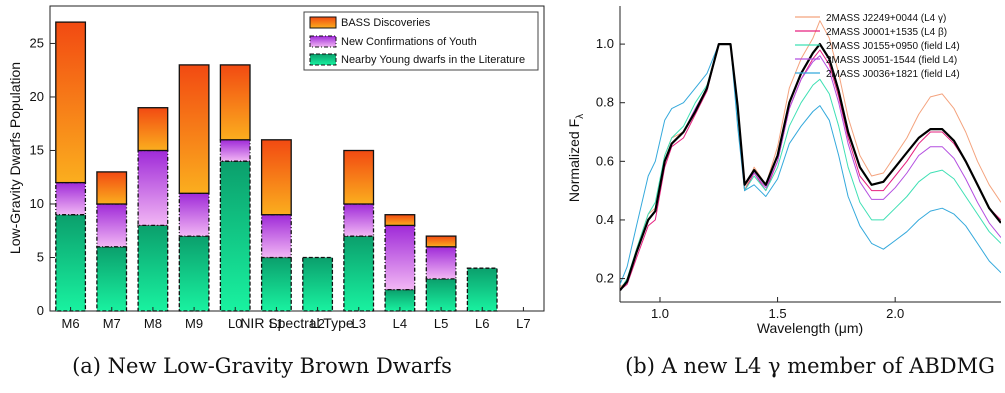 The height and width of the screenshot is (393, 1005). What do you see at coordinates (409, 42) in the screenshot?
I see `legend-label-confirmations: New Confirmations of Youth` at bounding box center [409, 42].